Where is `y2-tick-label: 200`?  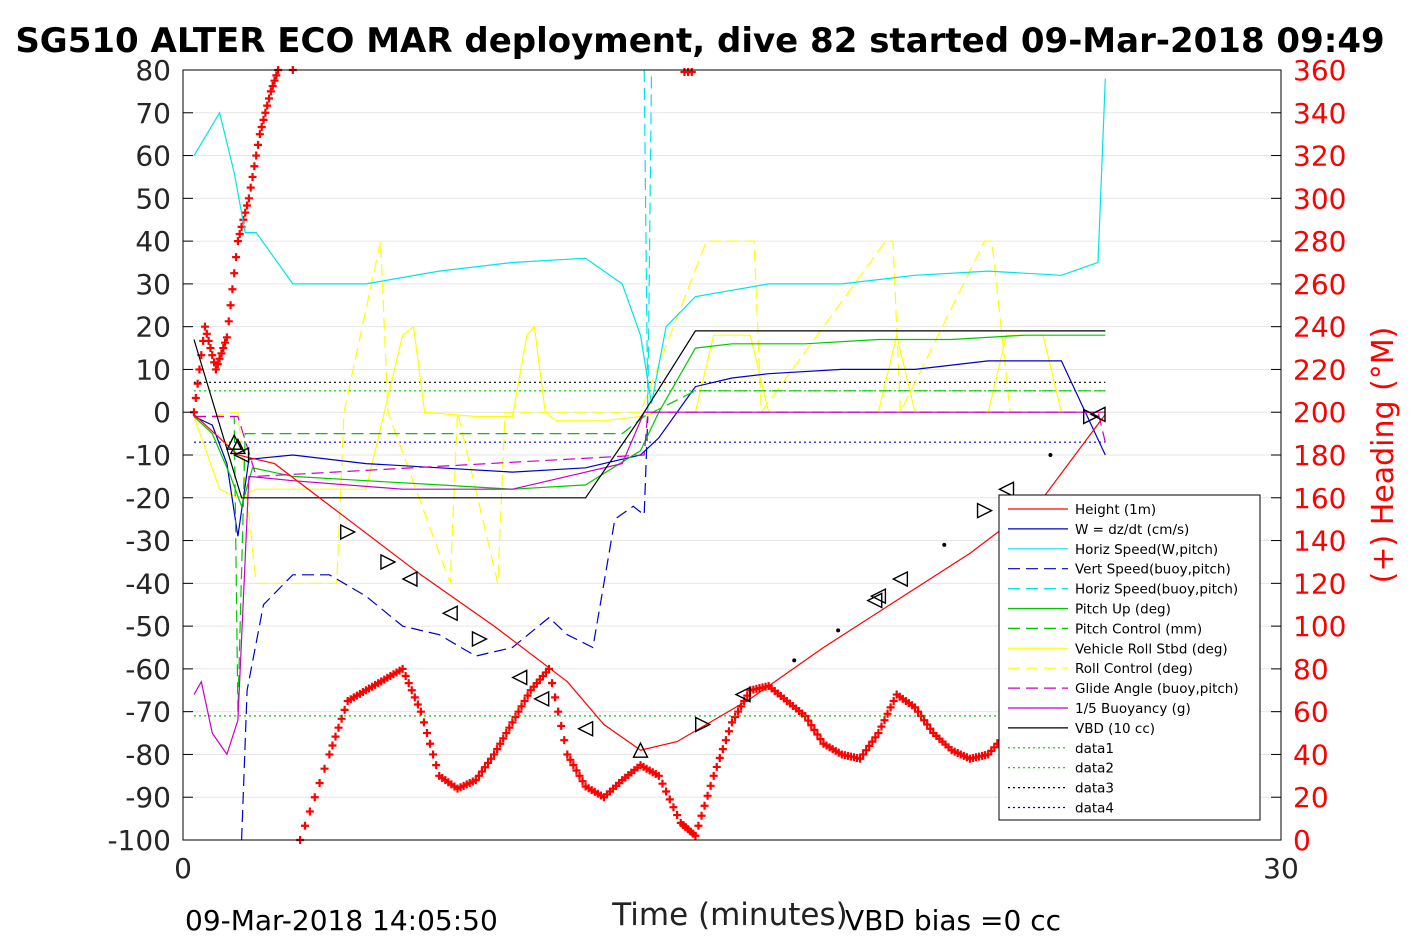 y2-tick-label: 200 is located at coordinates (1319, 412).